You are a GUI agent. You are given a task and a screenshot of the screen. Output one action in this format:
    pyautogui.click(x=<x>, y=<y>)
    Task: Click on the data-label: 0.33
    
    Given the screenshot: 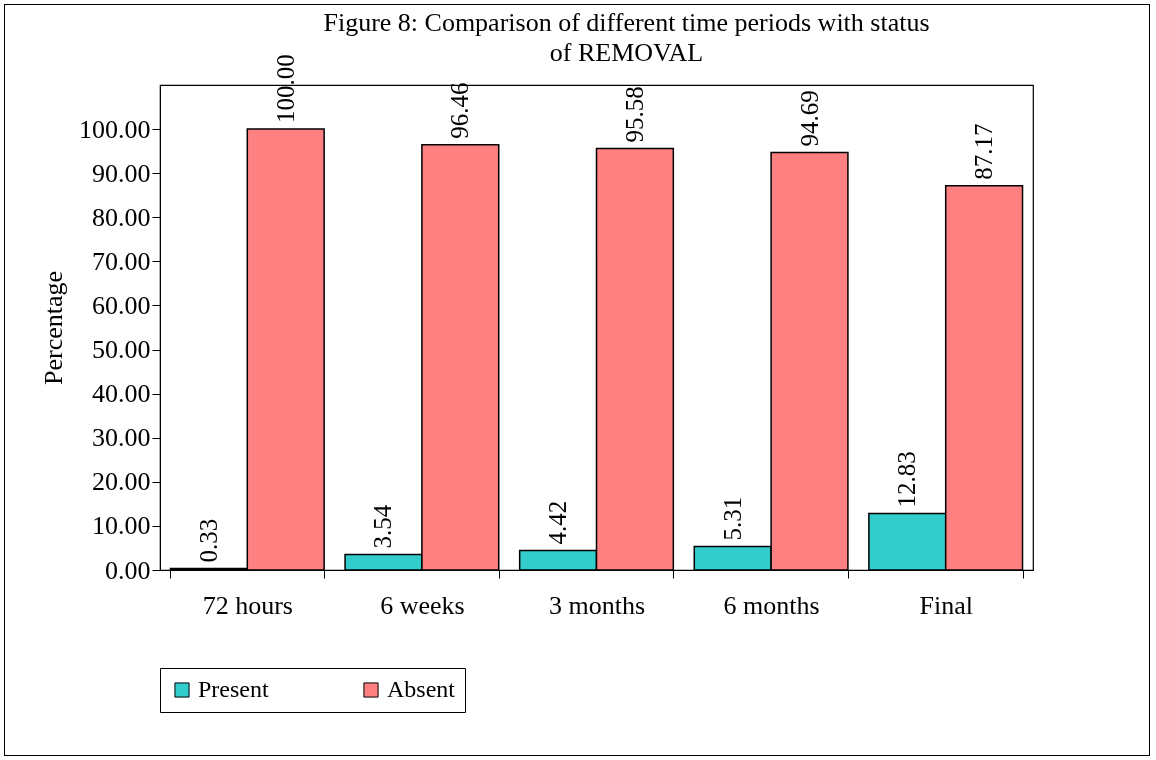 What is the action you would take?
    pyautogui.click(x=208, y=540)
    